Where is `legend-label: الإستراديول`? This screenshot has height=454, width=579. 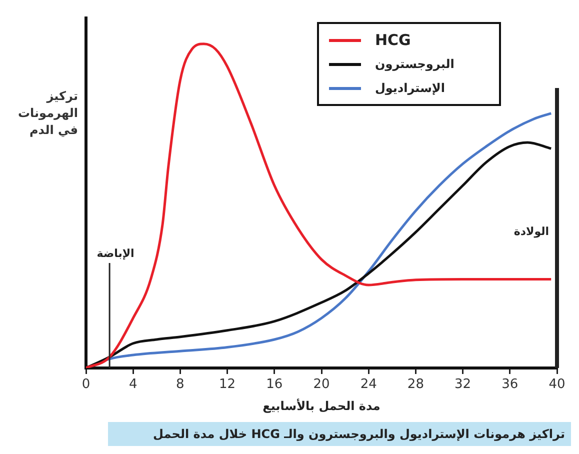
legend-label: الإستراديول is located at coordinates (410, 88).